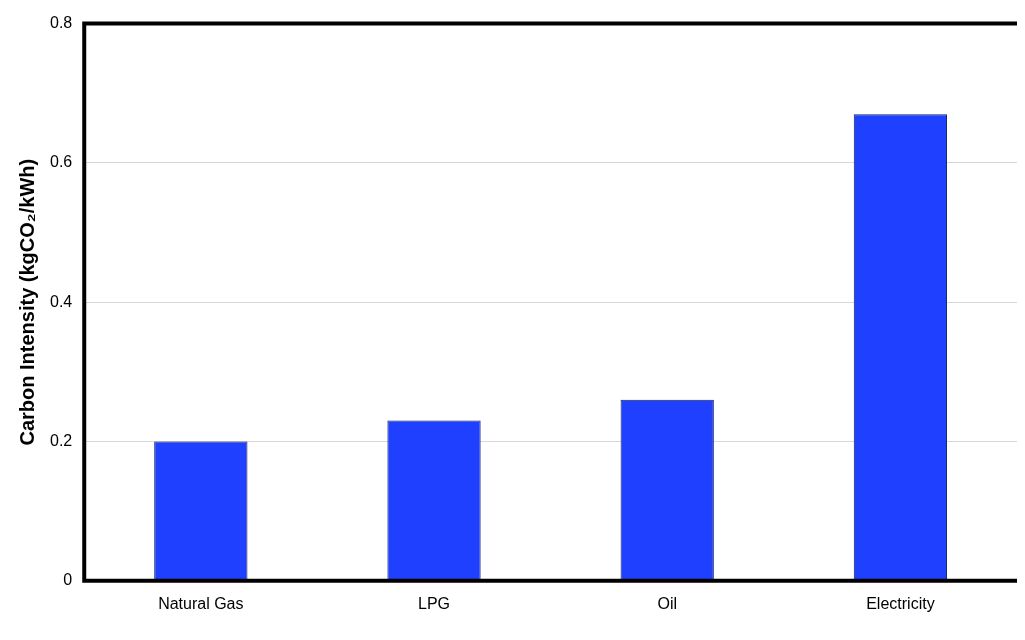  What do you see at coordinates (68, 580) in the screenshot?
I see `y-tick-label: 0` at bounding box center [68, 580].